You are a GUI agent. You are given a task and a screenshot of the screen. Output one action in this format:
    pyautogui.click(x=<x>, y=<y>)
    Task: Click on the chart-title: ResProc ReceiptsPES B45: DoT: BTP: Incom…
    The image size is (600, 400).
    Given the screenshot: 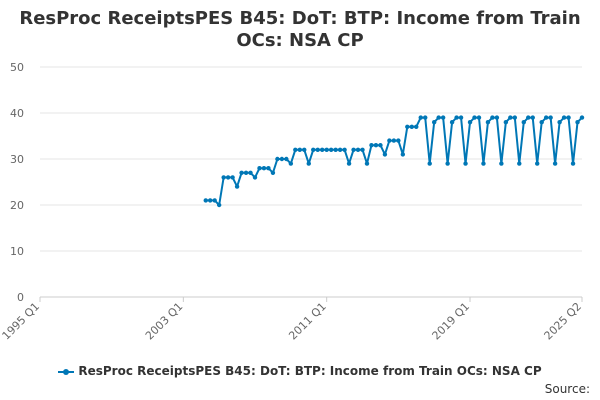 What is the action you would take?
    pyautogui.click(x=300, y=30)
    